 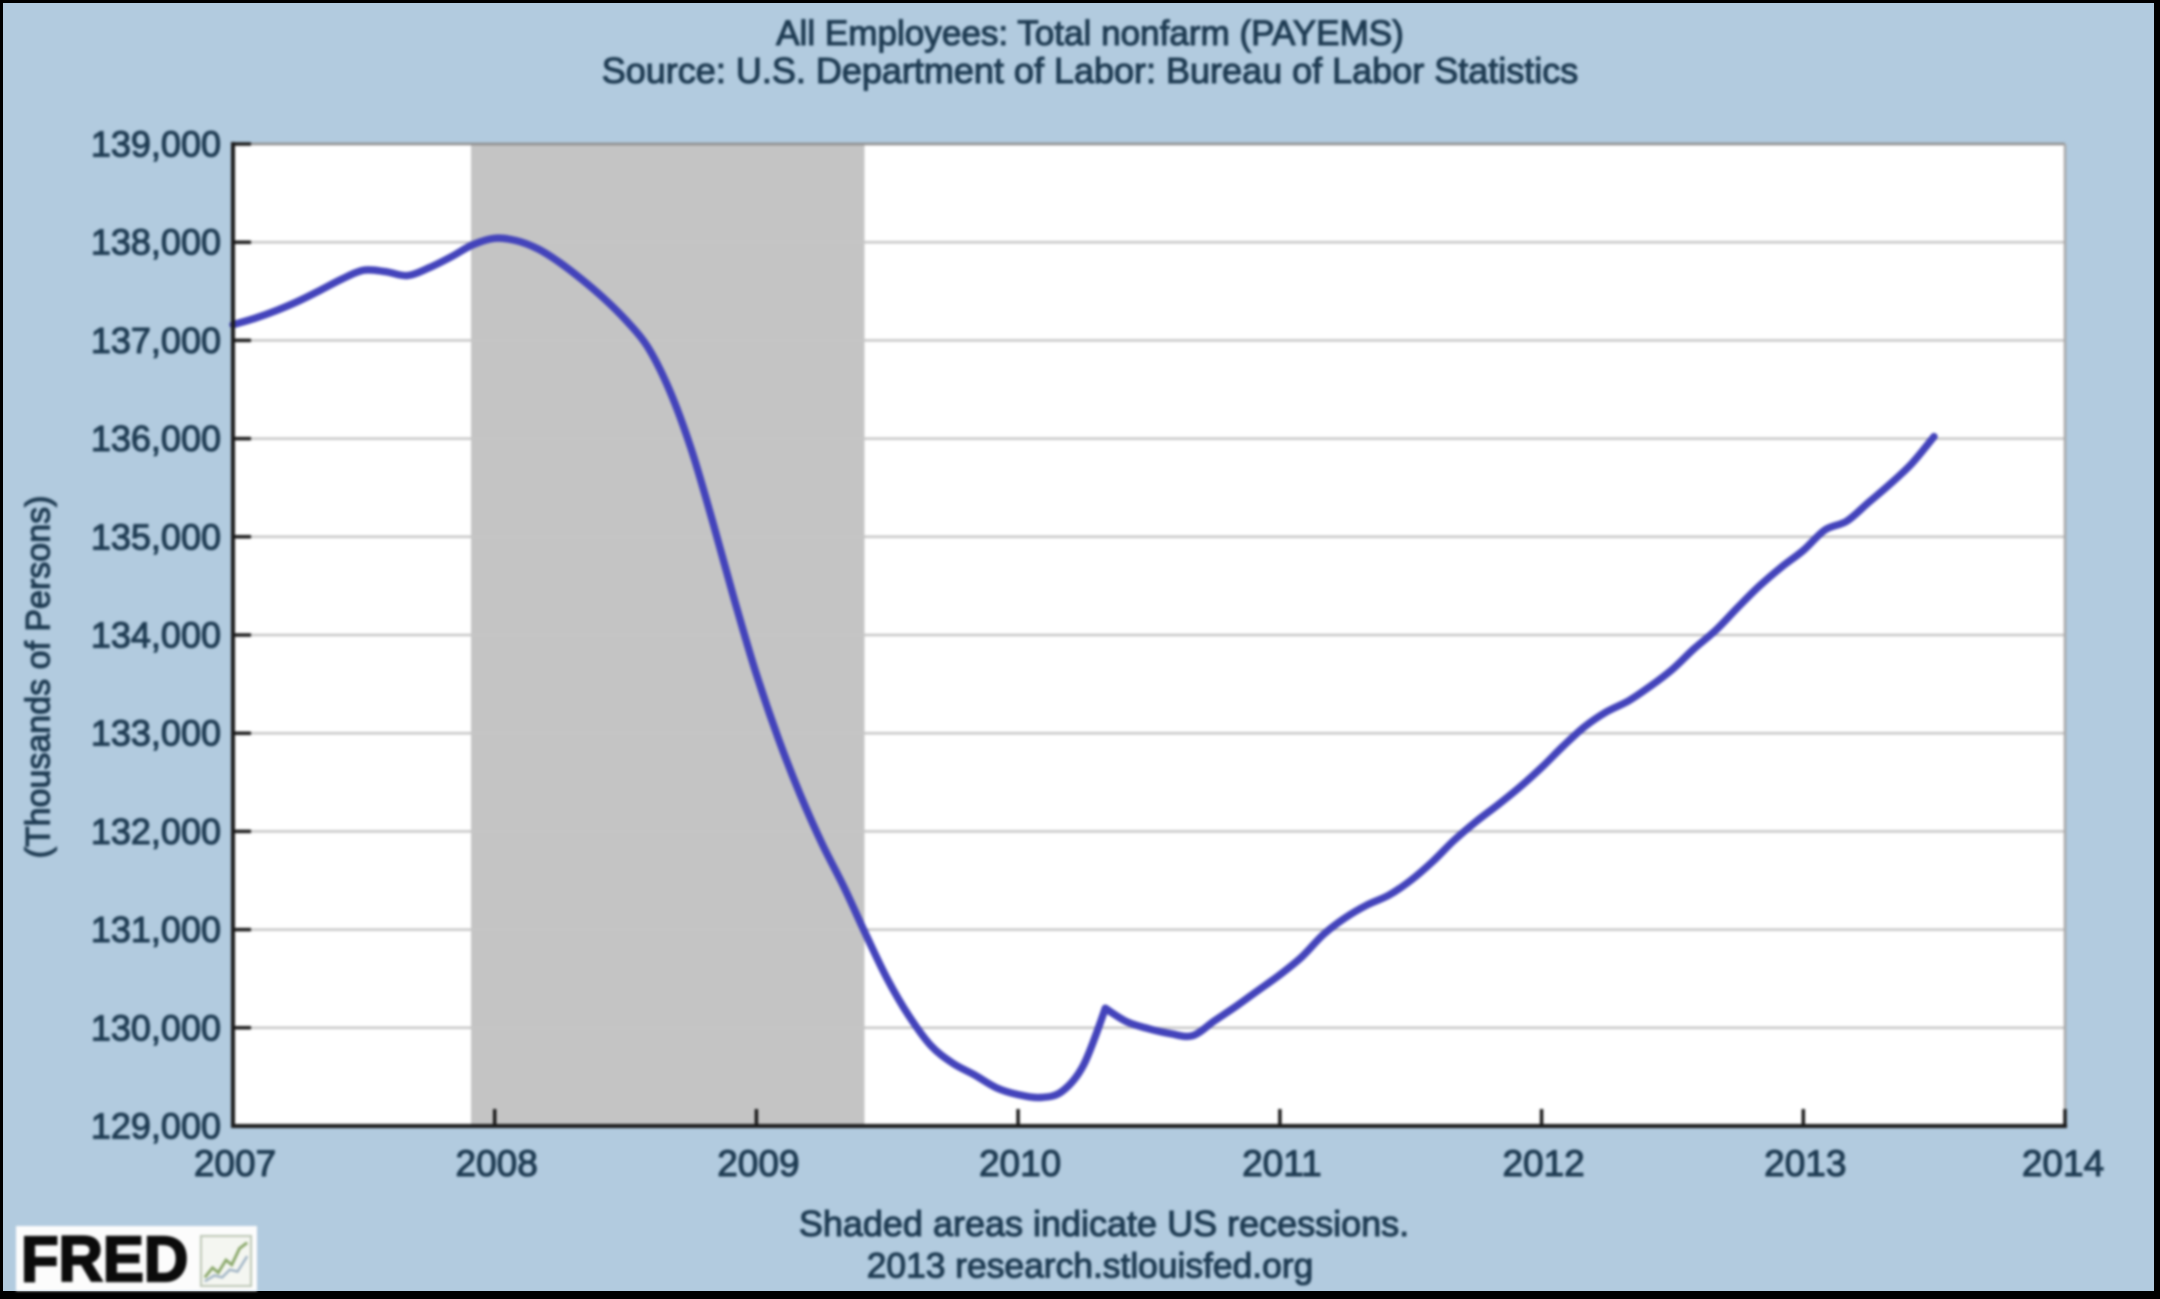 I want to click on svg-text: 131,000, so click(x=156, y=929).